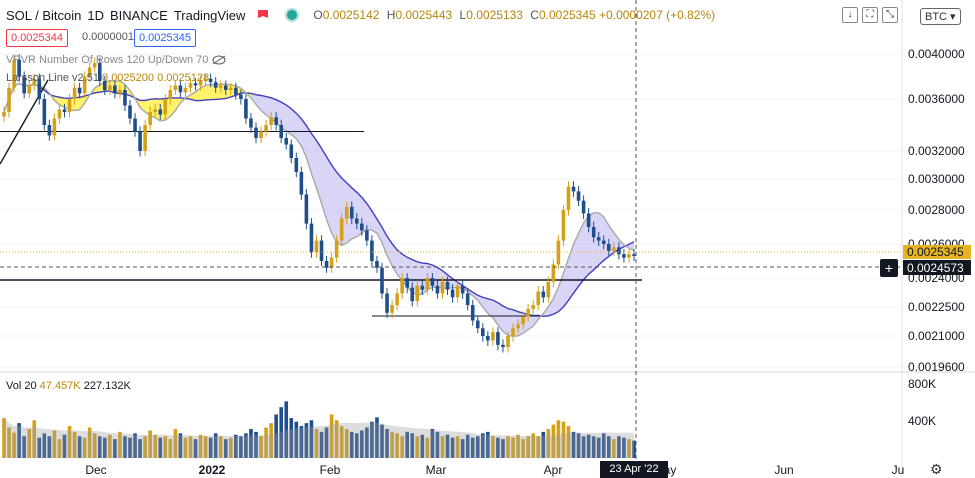 The image size is (975, 478). Describe the element at coordinates (890, 15) in the screenshot. I see `collapse-icon: ⤡` at that location.